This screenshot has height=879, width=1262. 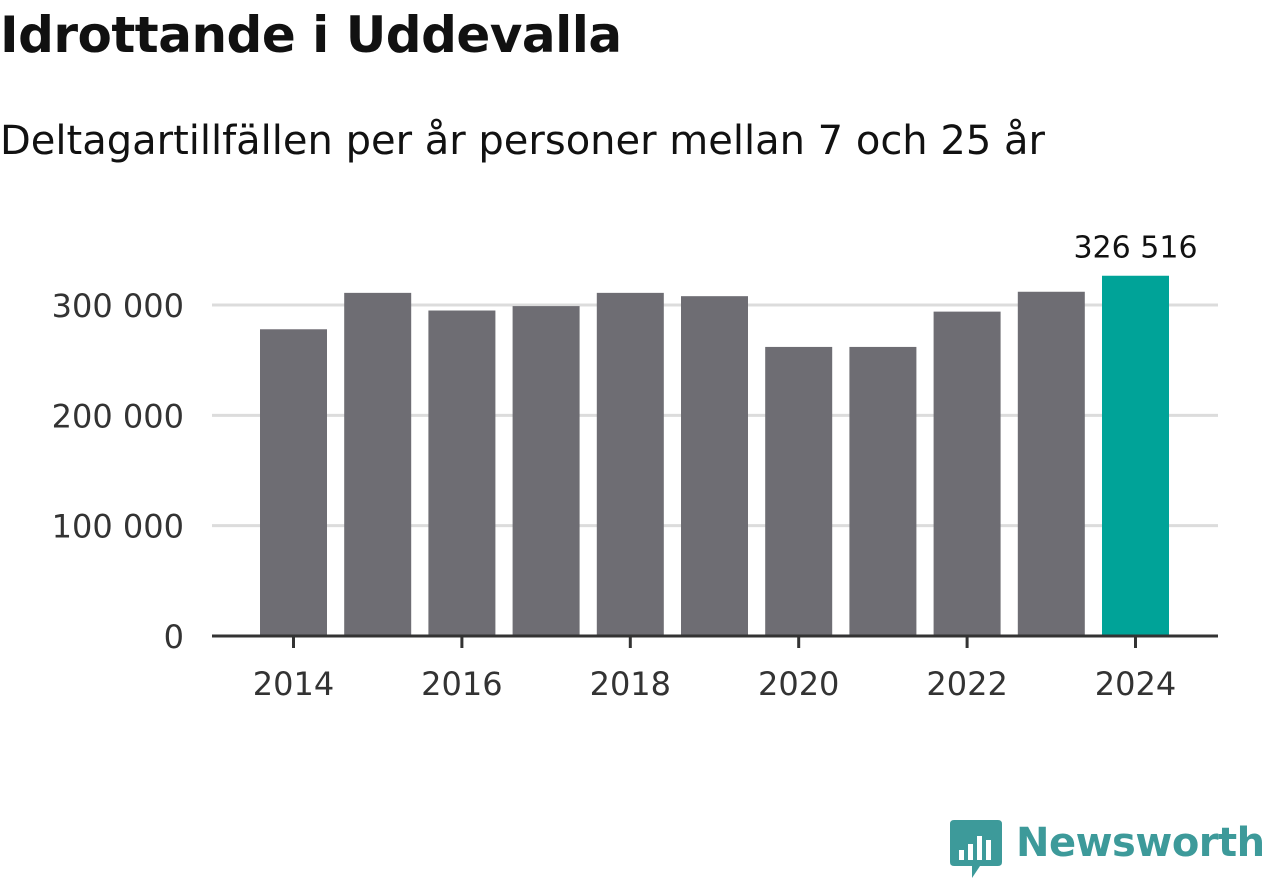 What do you see at coordinates (976, 849) in the screenshot?
I see `bar-chart-speech-bubble-icon` at bounding box center [976, 849].